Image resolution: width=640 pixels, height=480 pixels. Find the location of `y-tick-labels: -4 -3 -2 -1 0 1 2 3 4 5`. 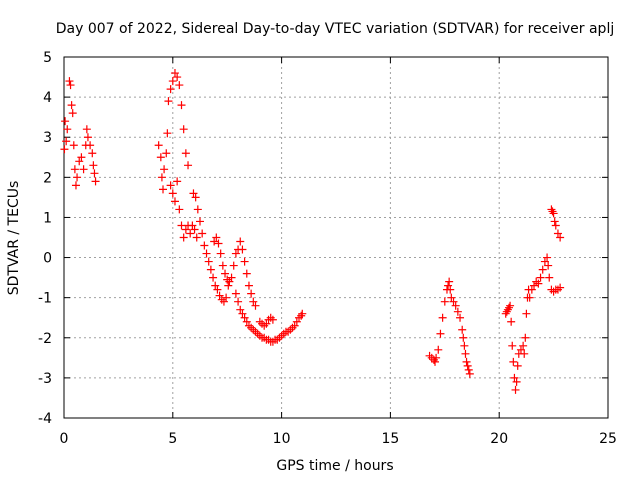

y-tick-labels: -4 -3 -2 -1 0 1 2 3 4 5 is located at coordinates (45, 238).